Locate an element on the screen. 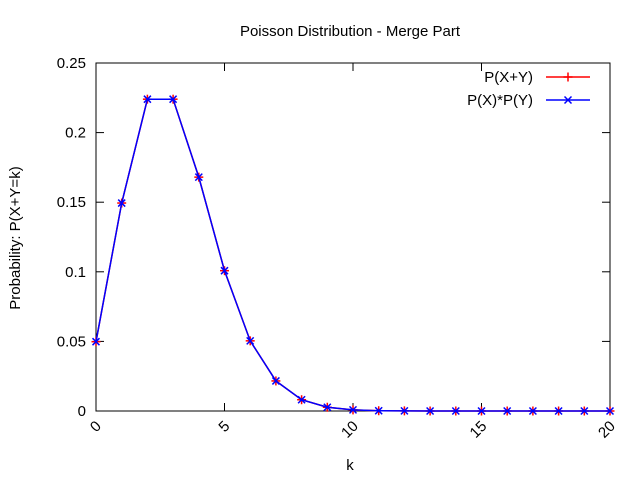 The height and width of the screenshot is (480, 640). y-tick-label: 0.25 is located at coordinates (71, 63).